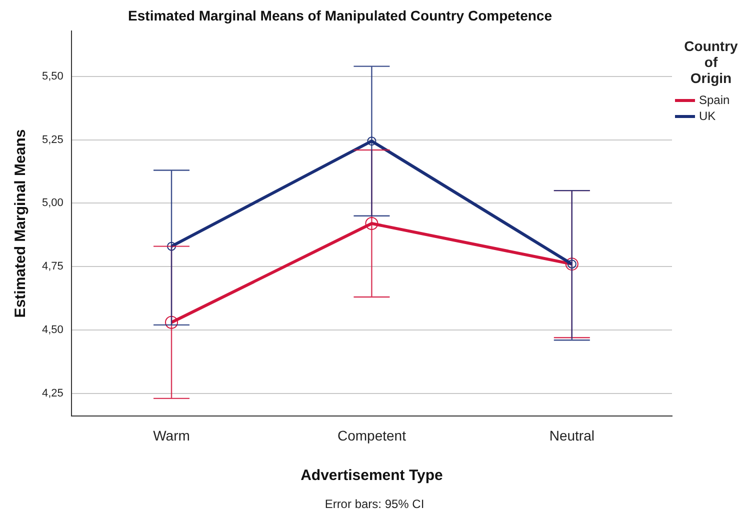  I want to click on legend-label: Spain, so click(714, 100).